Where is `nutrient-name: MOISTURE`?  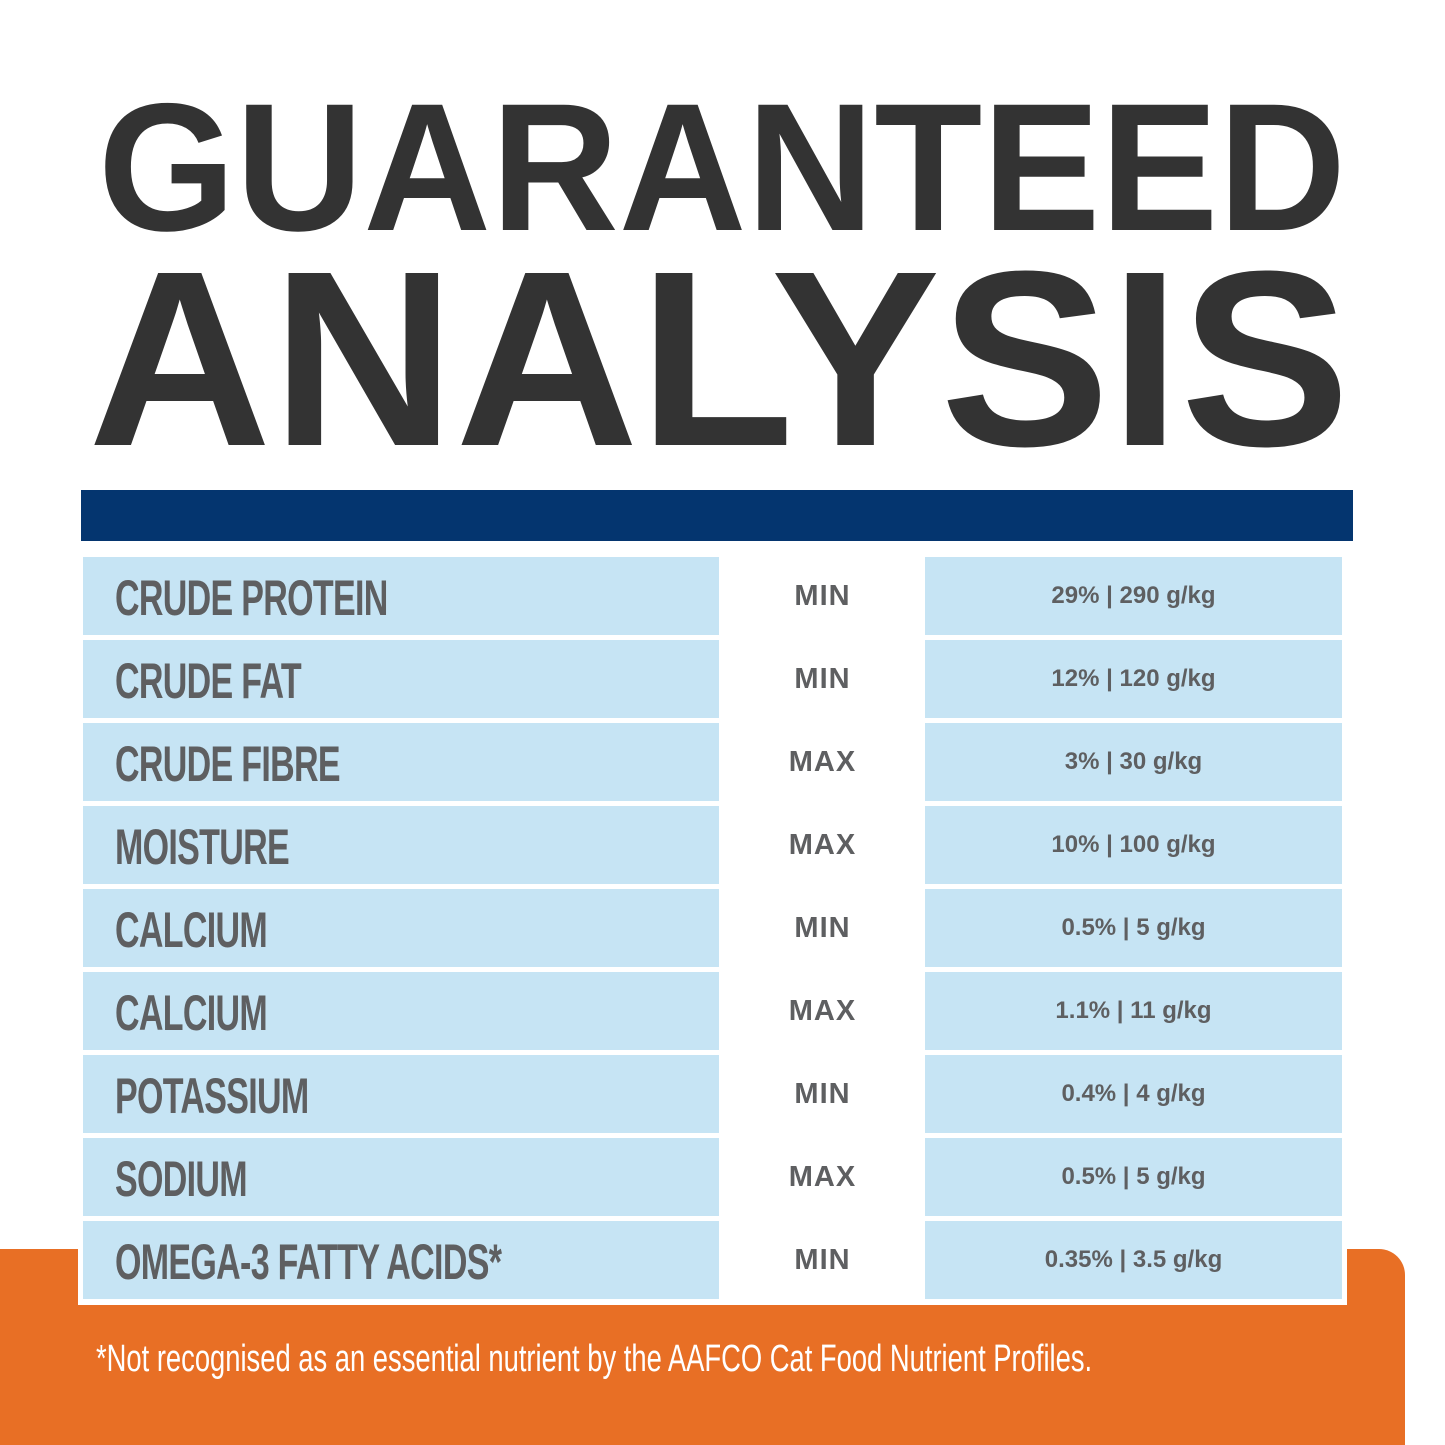 nutrient-name: MOISTURE is located at coordinates (202, 847).